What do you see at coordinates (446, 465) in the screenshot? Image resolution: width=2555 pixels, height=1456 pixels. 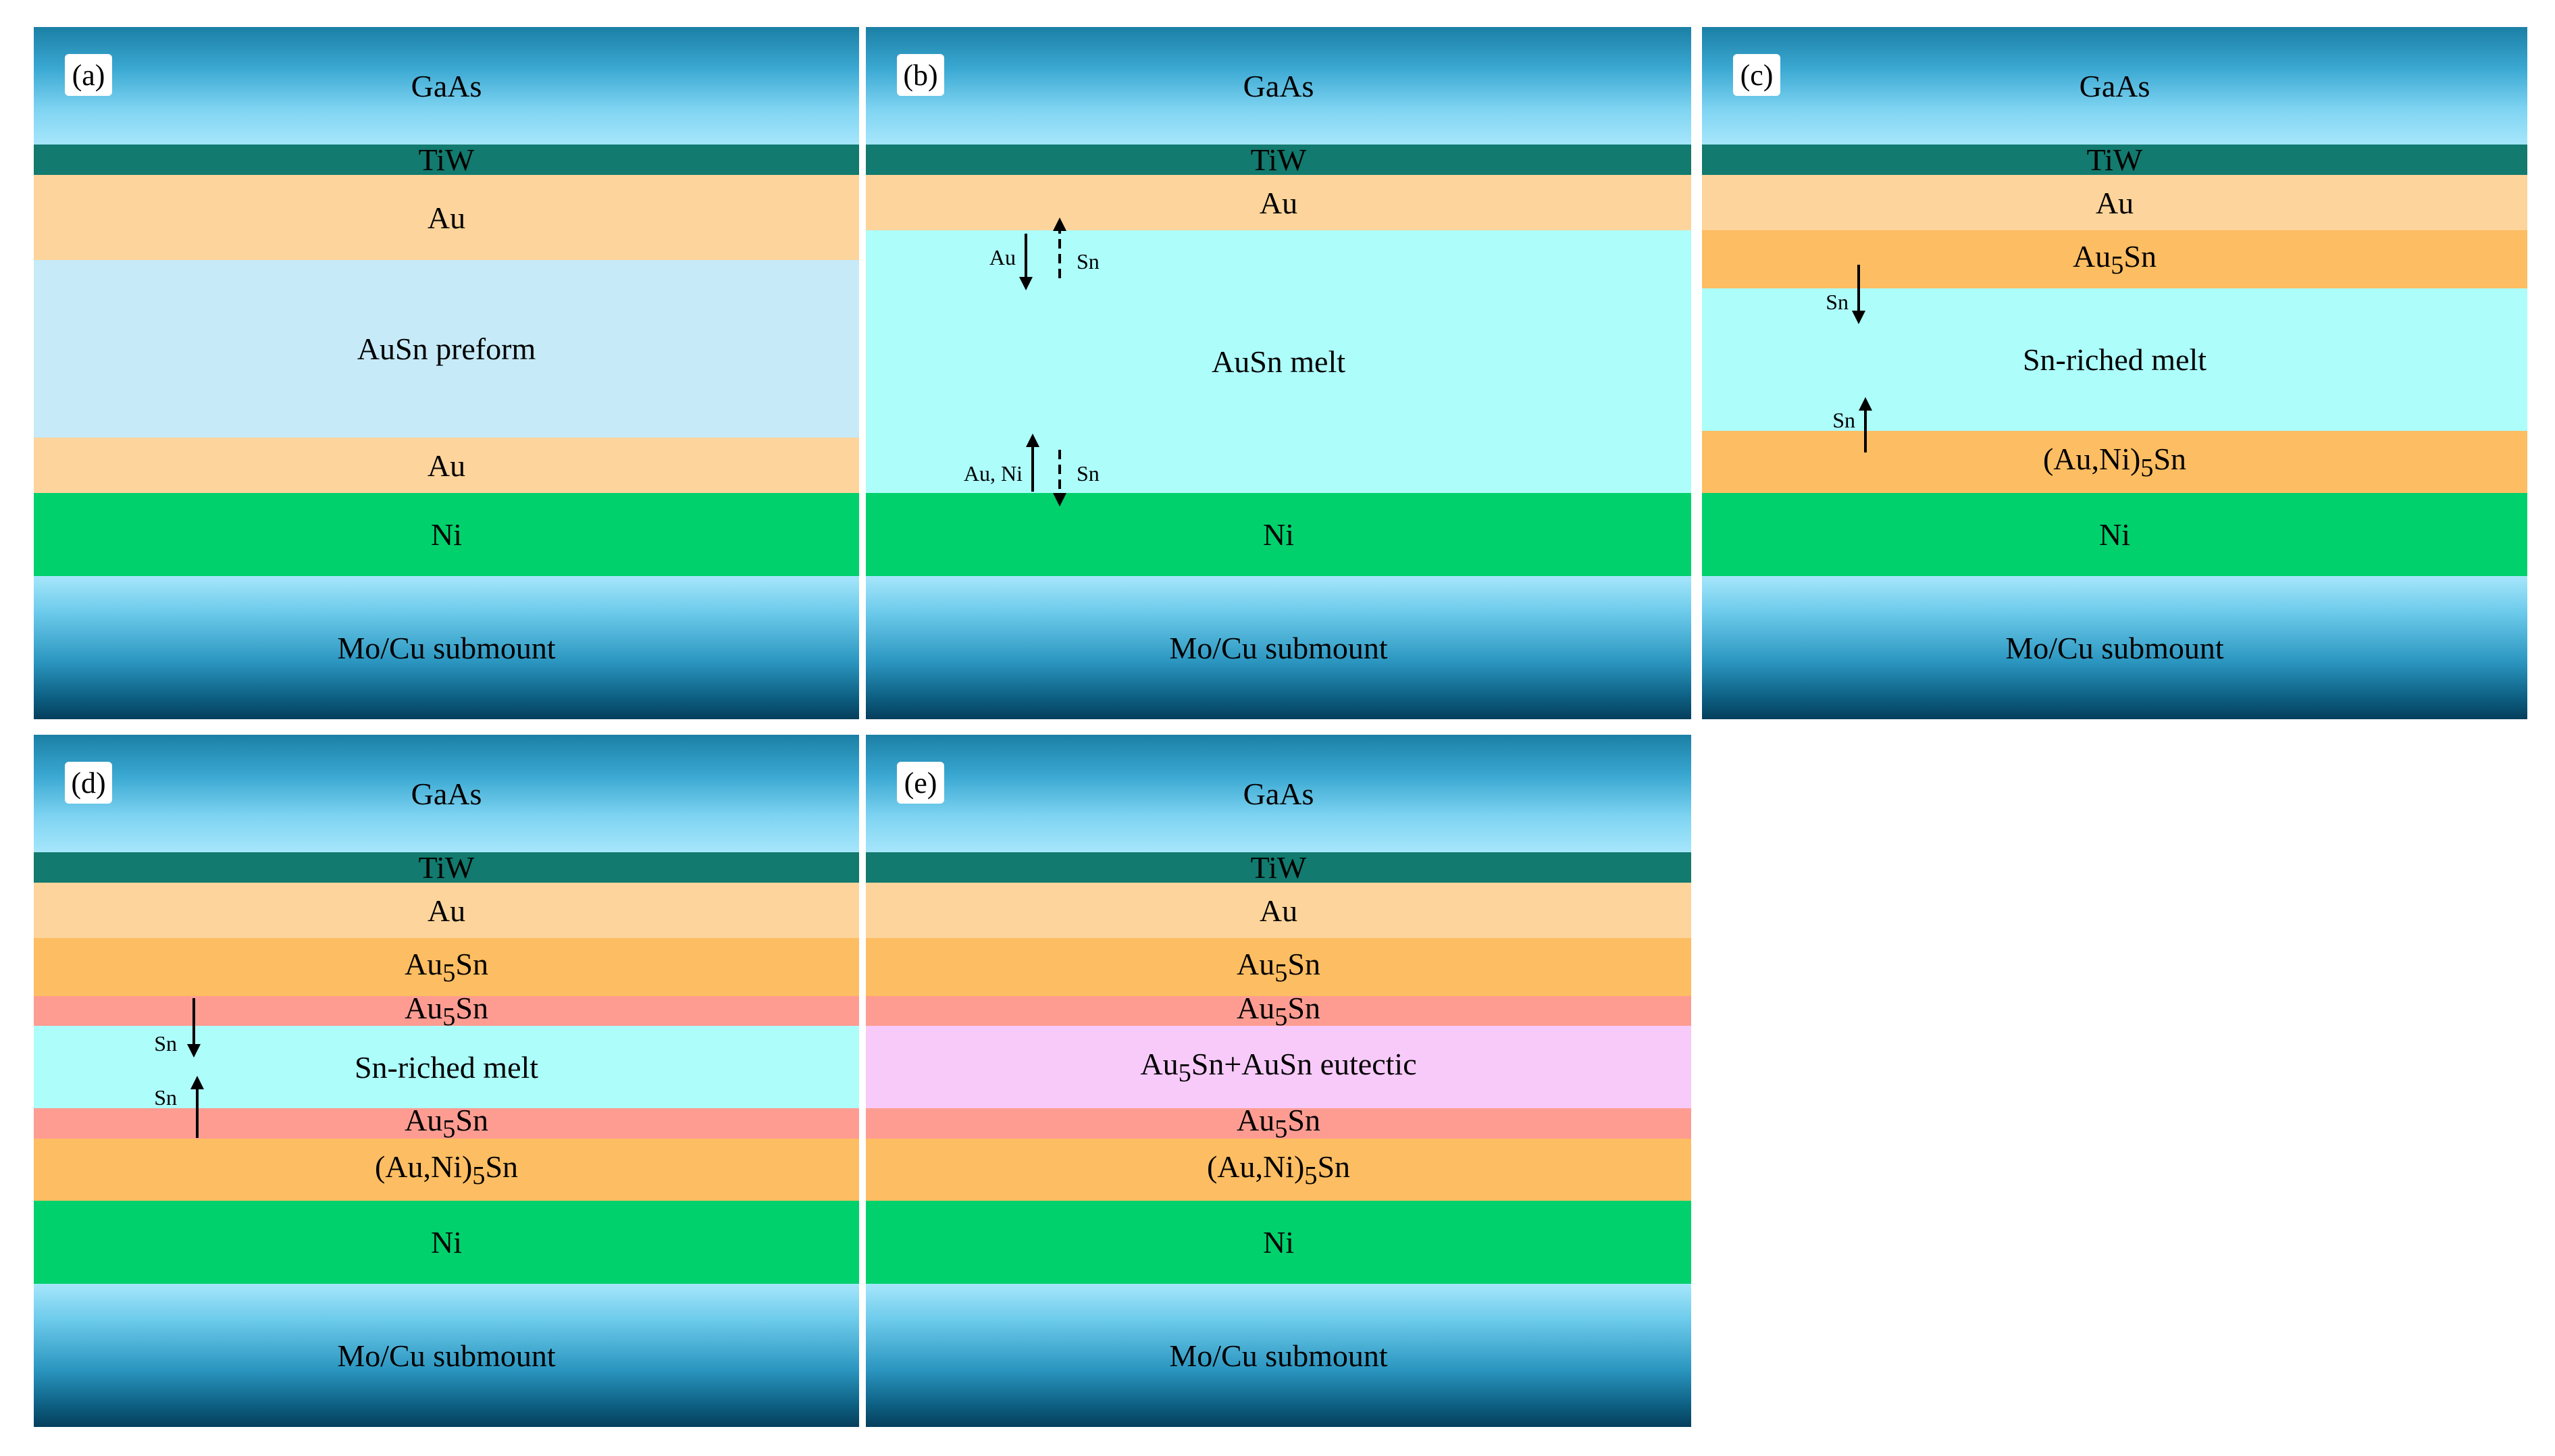 I see `layer-au-bottom: Au` at bounding box center [446, 465].